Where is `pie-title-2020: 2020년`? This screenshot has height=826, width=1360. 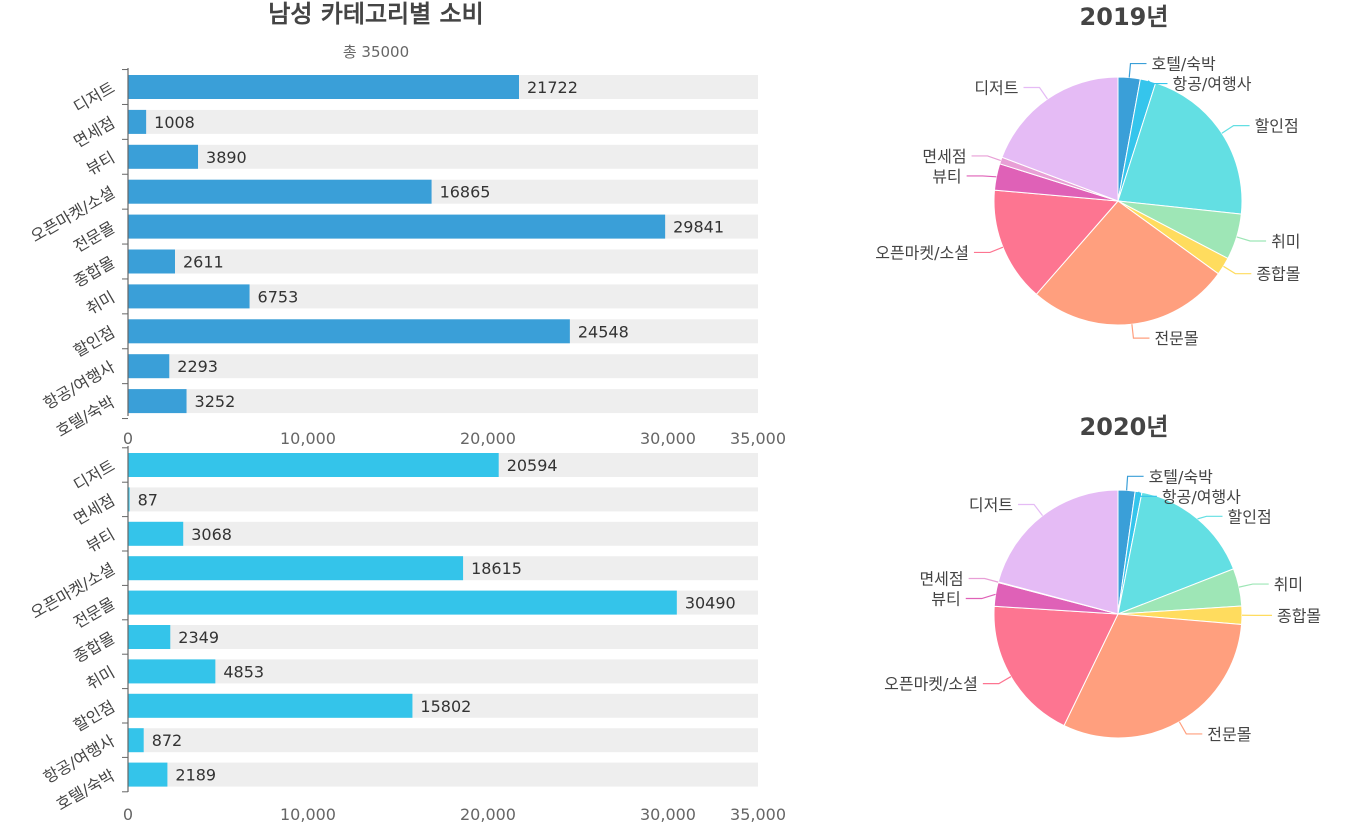
pie-title-2020: 2020년 is located at coordinates (1124, 427).